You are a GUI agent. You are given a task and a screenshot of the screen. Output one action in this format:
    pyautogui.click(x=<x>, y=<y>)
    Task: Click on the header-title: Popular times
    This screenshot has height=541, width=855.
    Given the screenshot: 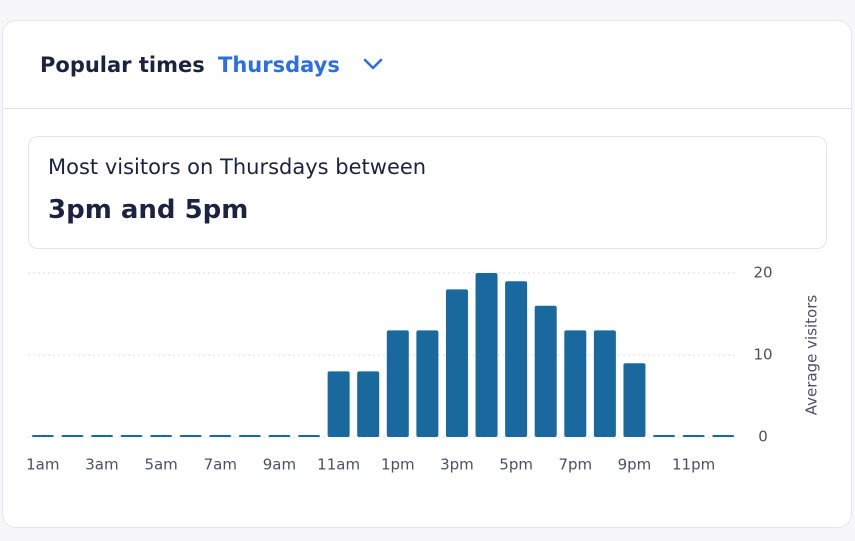 What is the action you would take?
    pyautogui.click(x=122, y=65)
    